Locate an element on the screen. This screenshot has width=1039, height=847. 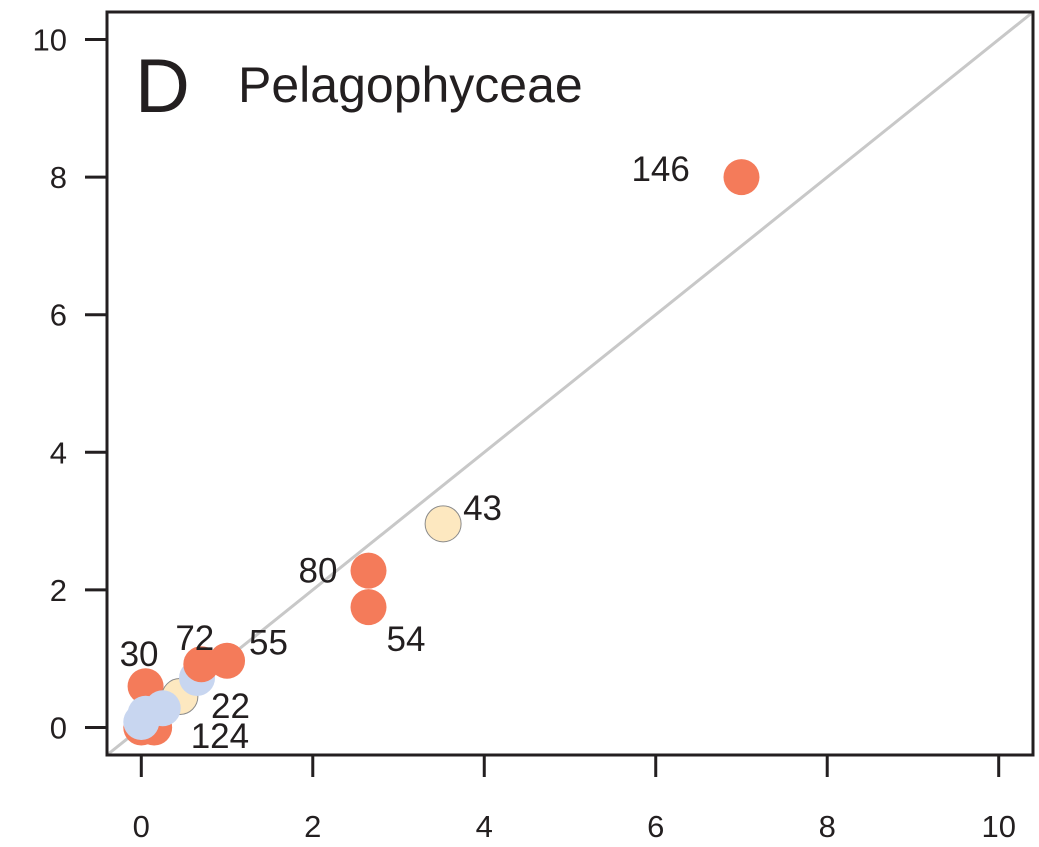
y-tick-label: 2 is located at coordinates (58, 590).